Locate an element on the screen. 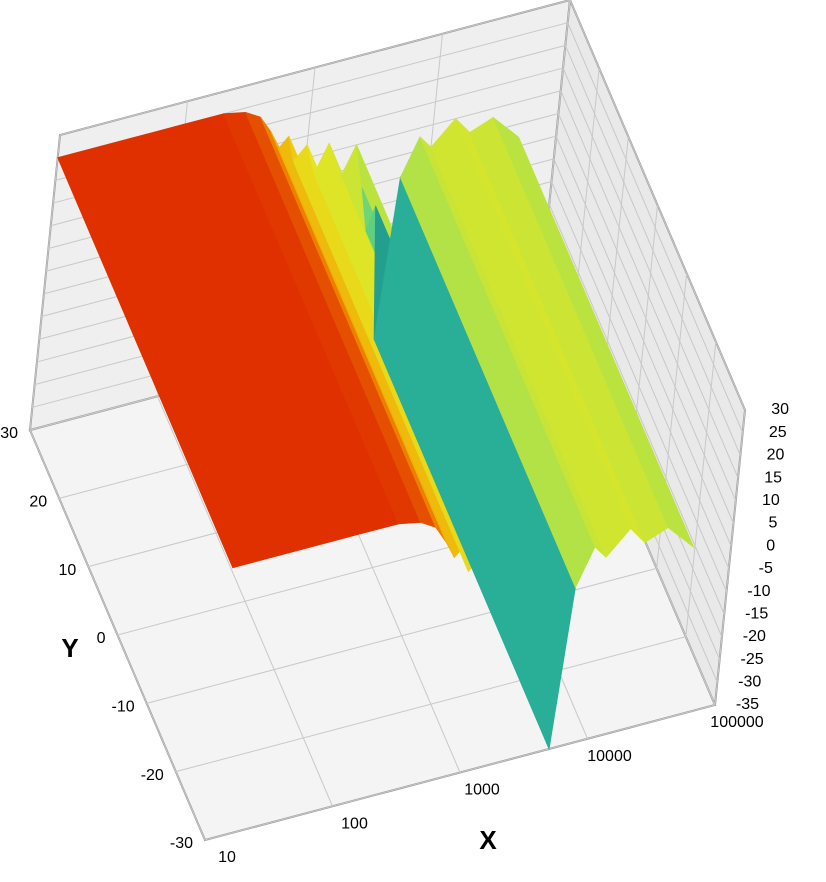  y-tick-label: 20 is located at coordinates (38, 502).